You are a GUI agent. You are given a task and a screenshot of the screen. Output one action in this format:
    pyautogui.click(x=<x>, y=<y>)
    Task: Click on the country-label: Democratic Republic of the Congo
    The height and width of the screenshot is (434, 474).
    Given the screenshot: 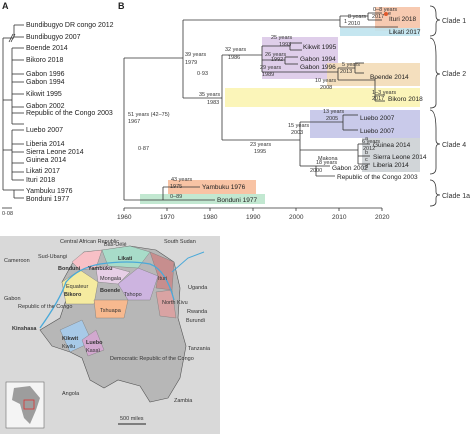 What is the action you would take?
    pyautogui.click(x=152, y=359)
    